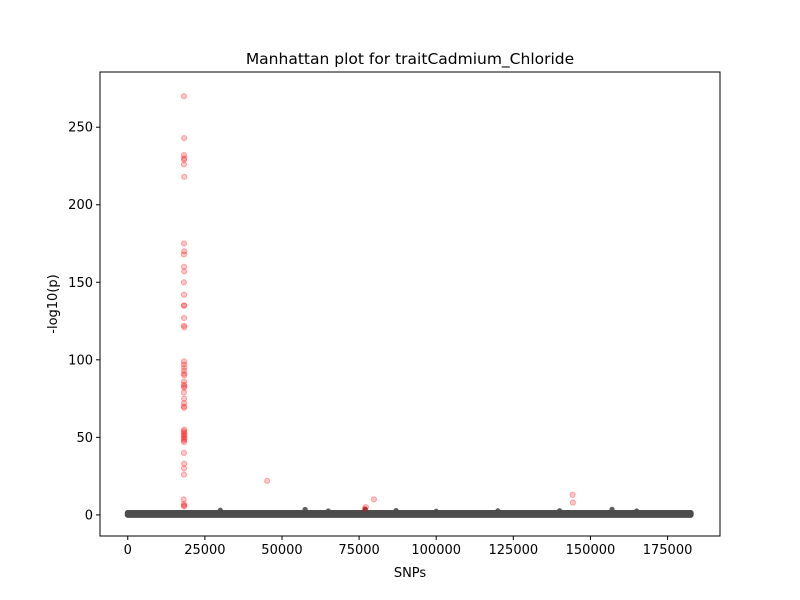 Image resolution: width=800 pixels, height=600 pixels. I want to click on x-tick-label: 75000, so click(358, 550).